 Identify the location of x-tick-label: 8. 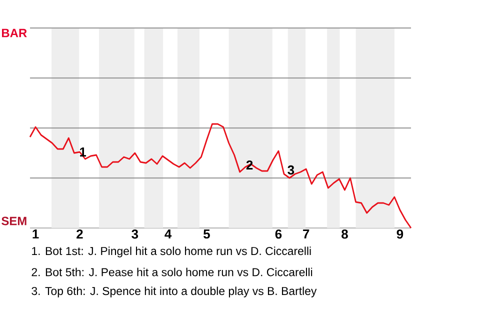
(345, 234).